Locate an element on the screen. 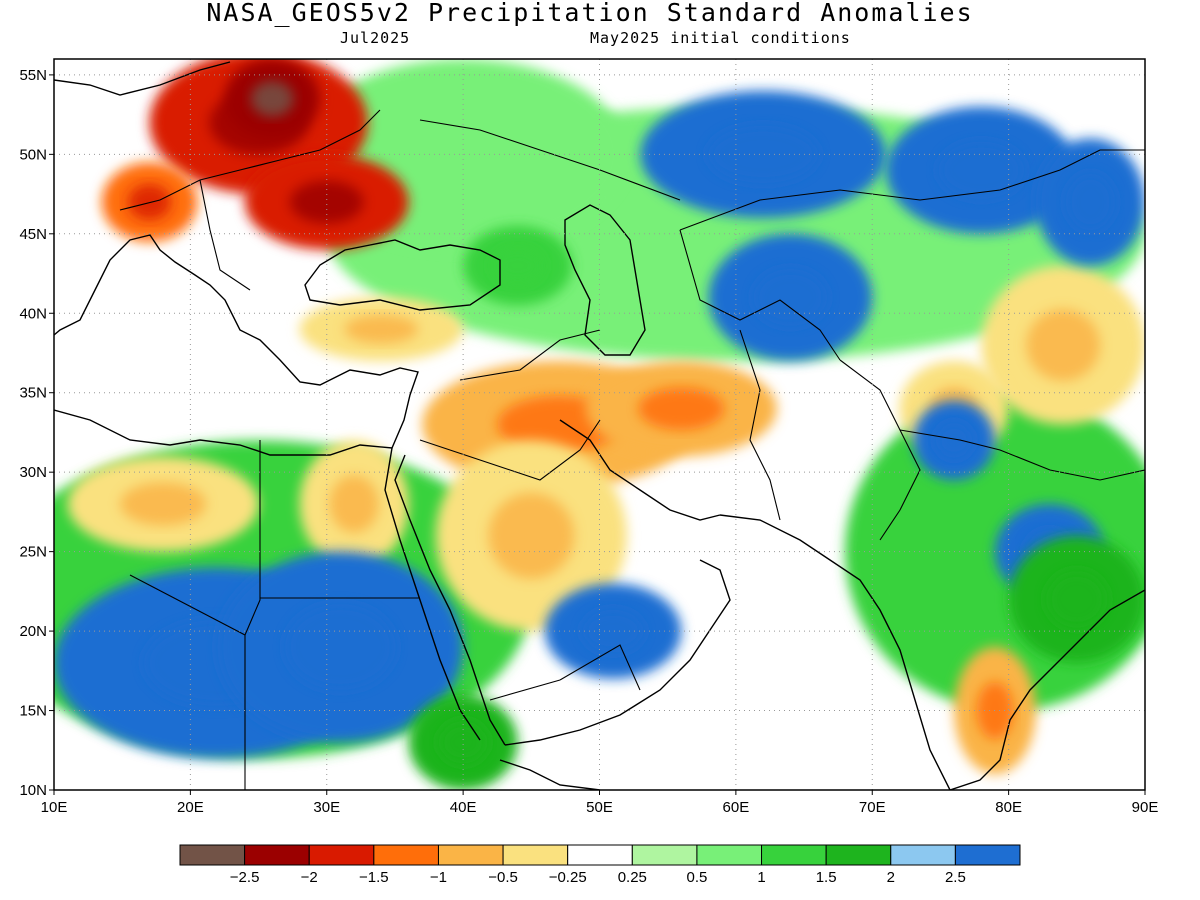  legend-label: 0.25 is located at coordinates (632, 877).